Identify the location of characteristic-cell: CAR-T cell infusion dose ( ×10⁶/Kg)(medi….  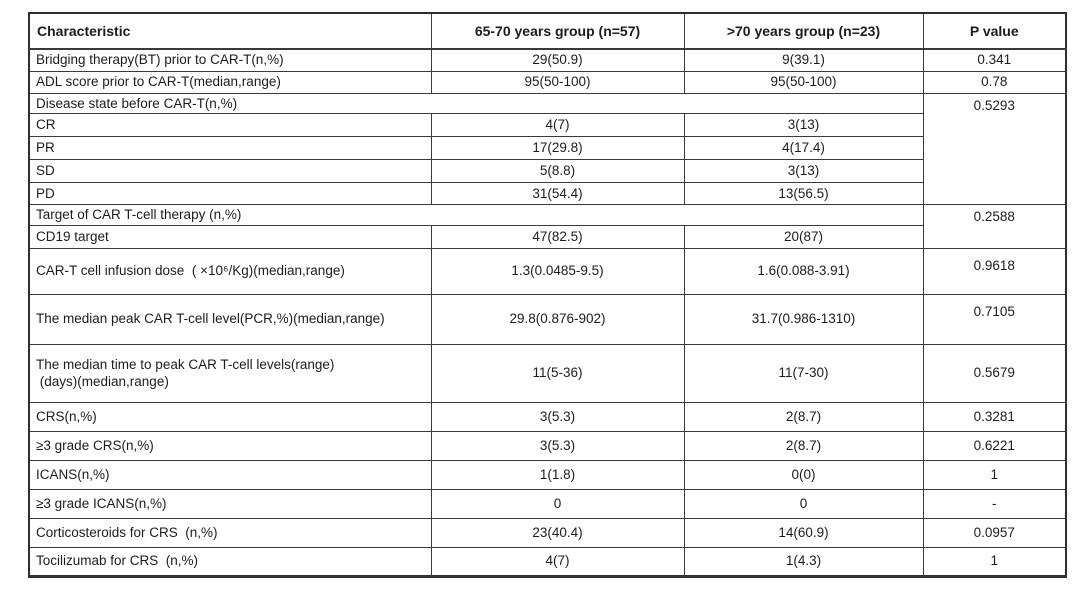
(230, 271).